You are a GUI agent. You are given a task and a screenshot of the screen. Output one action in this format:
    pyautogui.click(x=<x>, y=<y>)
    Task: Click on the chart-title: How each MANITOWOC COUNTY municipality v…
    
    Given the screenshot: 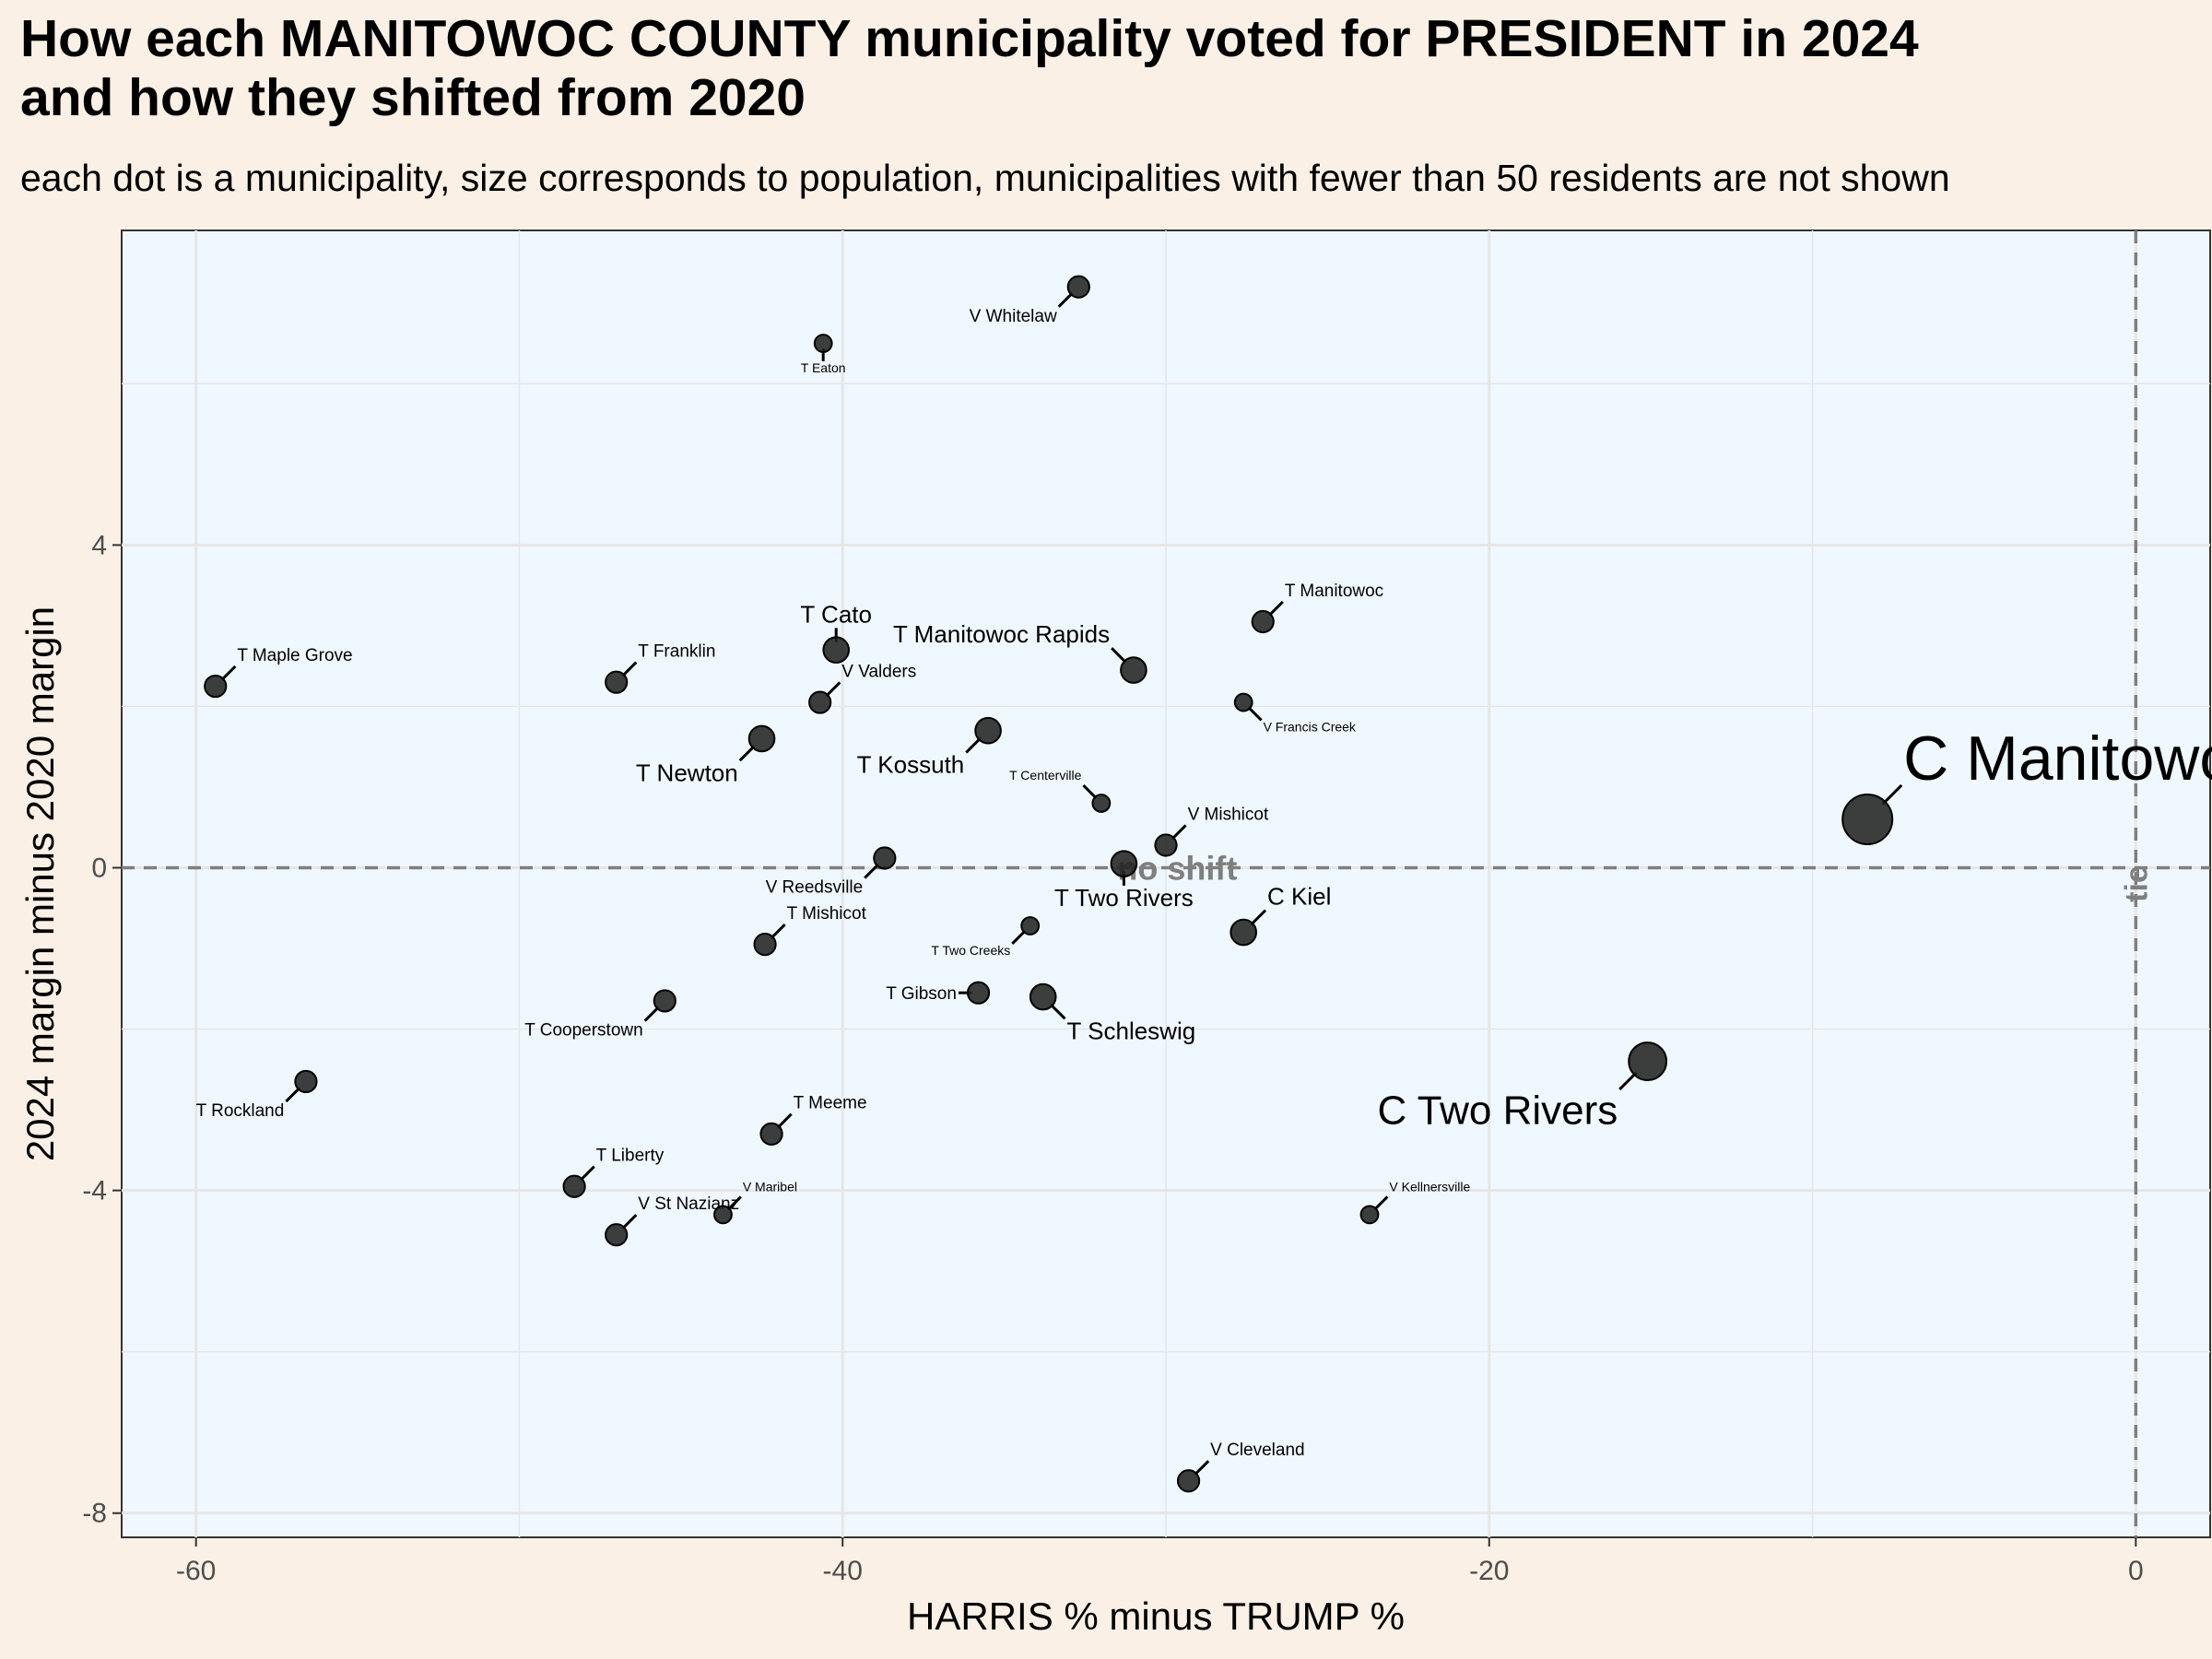 What is the action you would take?
    pyautogui.click(x=969, y=68)
    